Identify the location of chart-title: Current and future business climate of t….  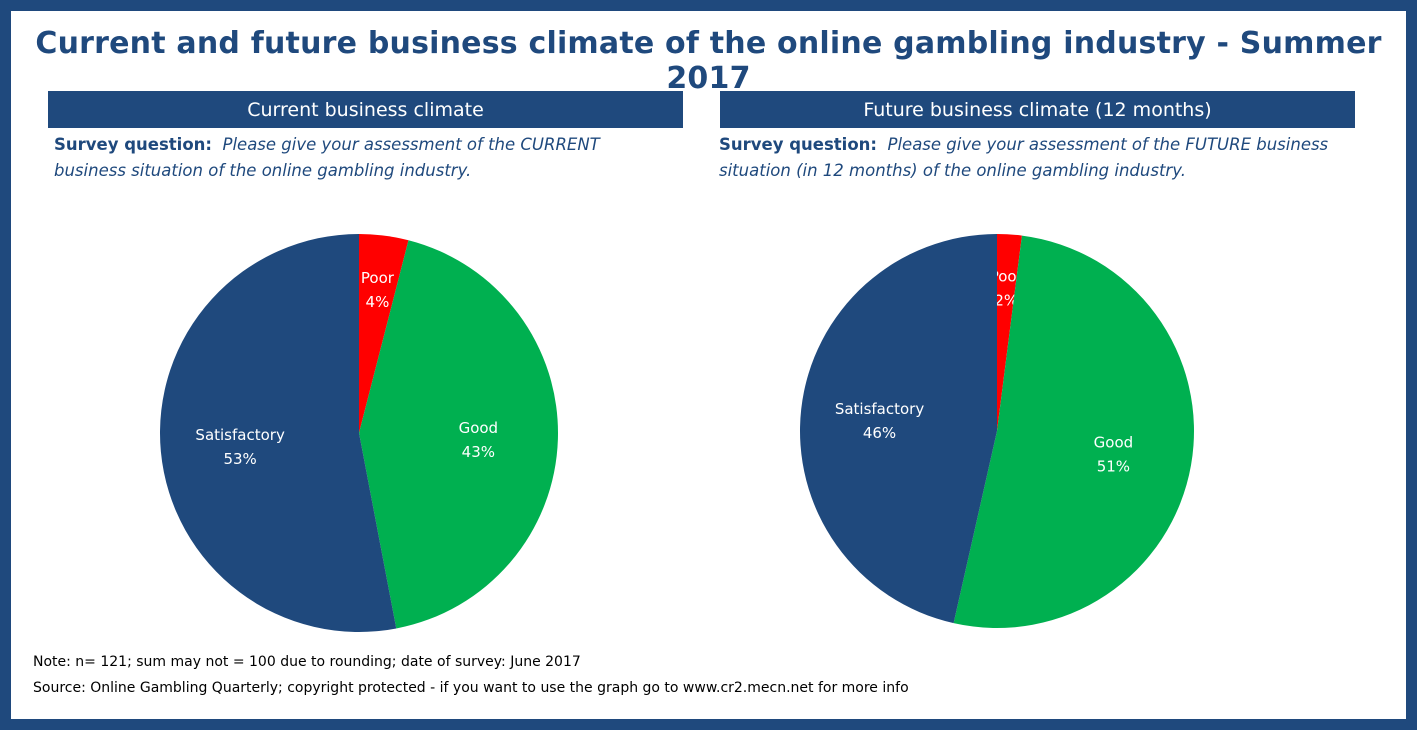
(708, 61).